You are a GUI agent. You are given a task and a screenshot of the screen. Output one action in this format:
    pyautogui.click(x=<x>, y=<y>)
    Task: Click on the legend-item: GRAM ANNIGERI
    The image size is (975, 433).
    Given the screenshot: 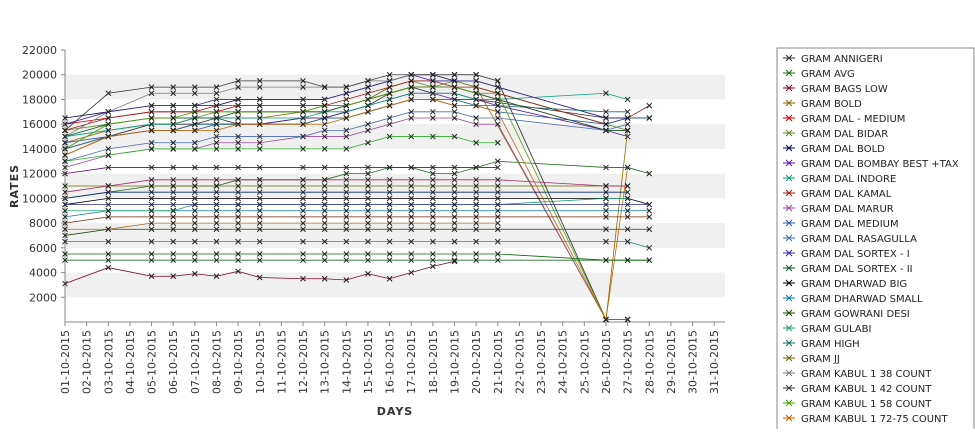 What is the action you would take?
    pyautogui.click(x=833, y=59)
    